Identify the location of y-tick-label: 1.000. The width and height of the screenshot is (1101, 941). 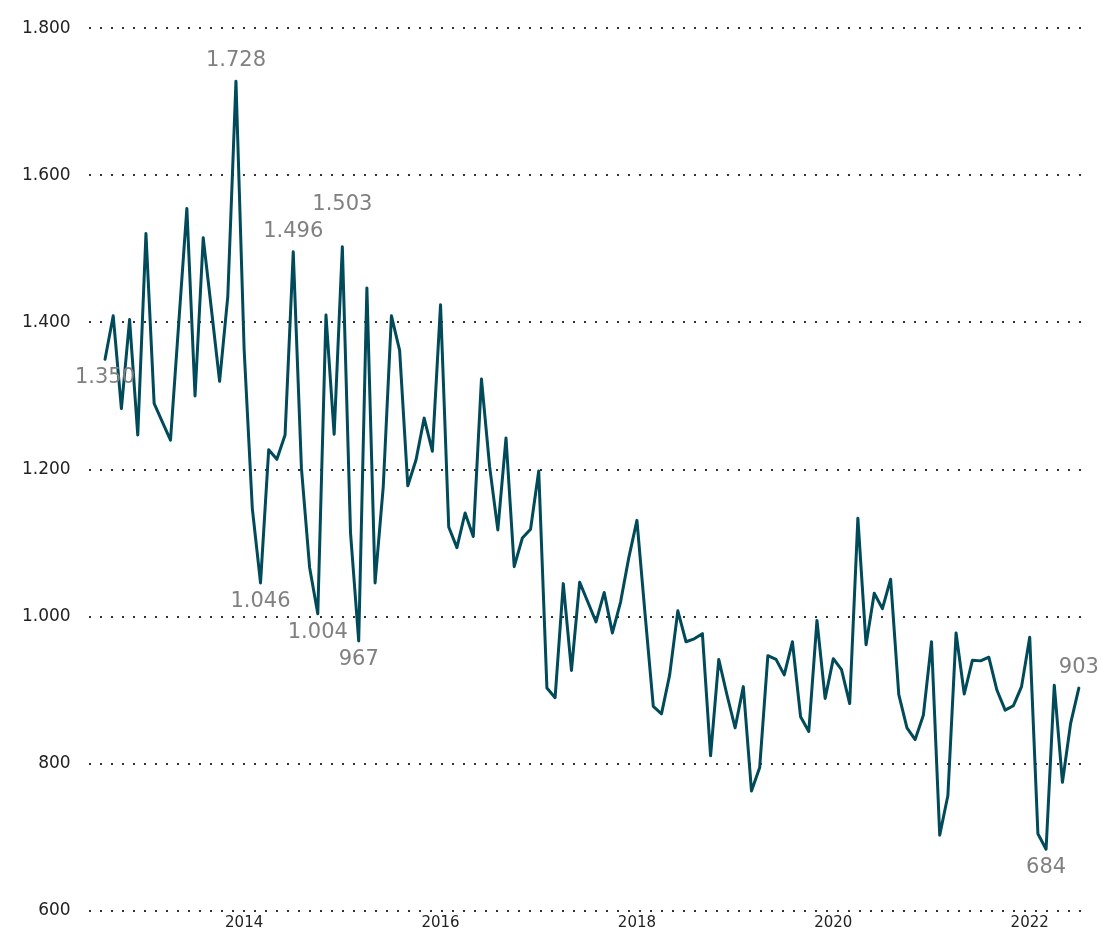
(46, 615).